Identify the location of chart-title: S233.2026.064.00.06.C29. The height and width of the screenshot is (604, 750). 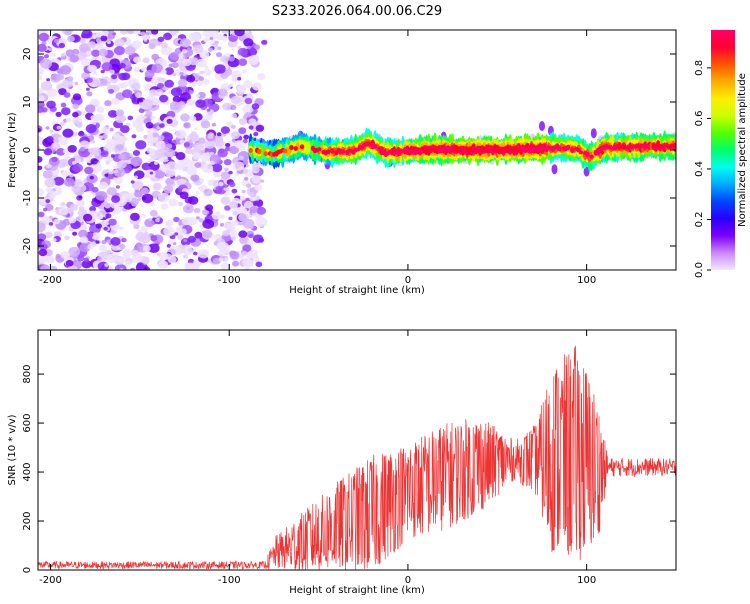
(357, 11).